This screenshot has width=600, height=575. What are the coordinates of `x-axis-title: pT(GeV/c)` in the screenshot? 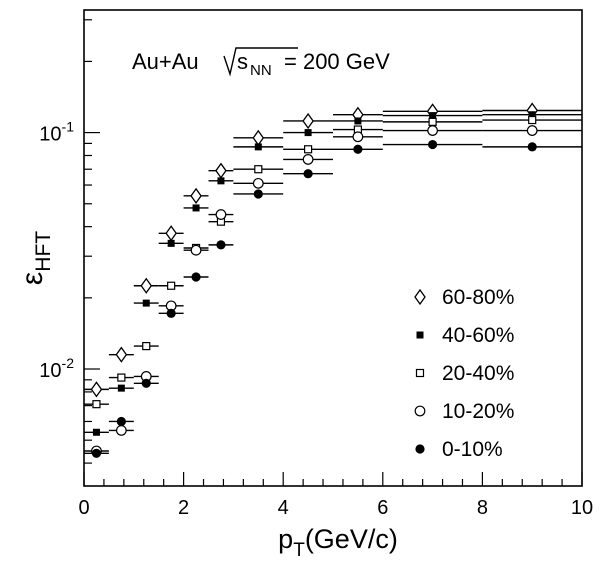 It's located at (338, 542).